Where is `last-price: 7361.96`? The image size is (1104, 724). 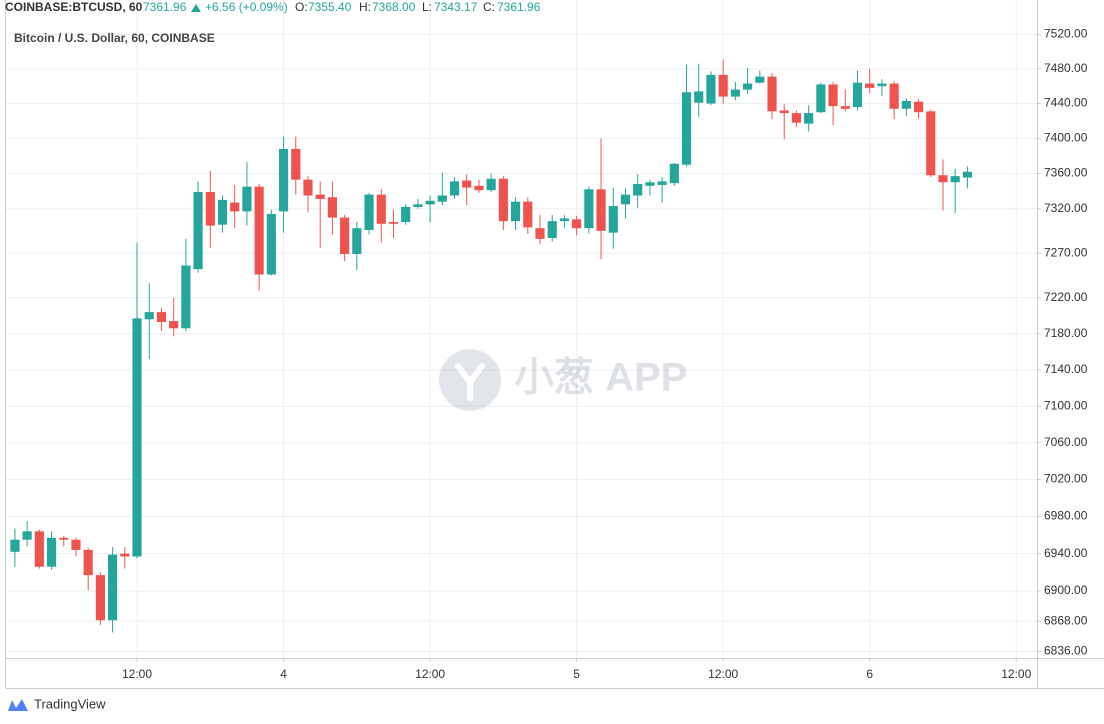
last-price: 7361.96 is located at coordinates (165, 7).